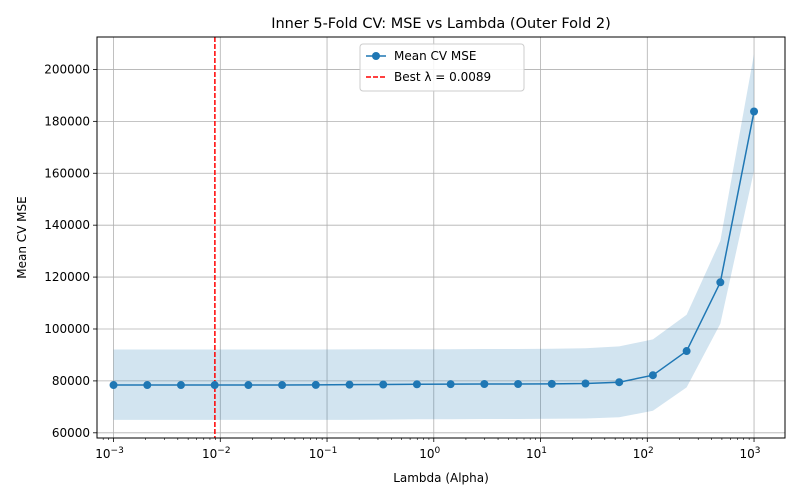  I want to click on x-tick-label-5: 10², so click(643, 453).